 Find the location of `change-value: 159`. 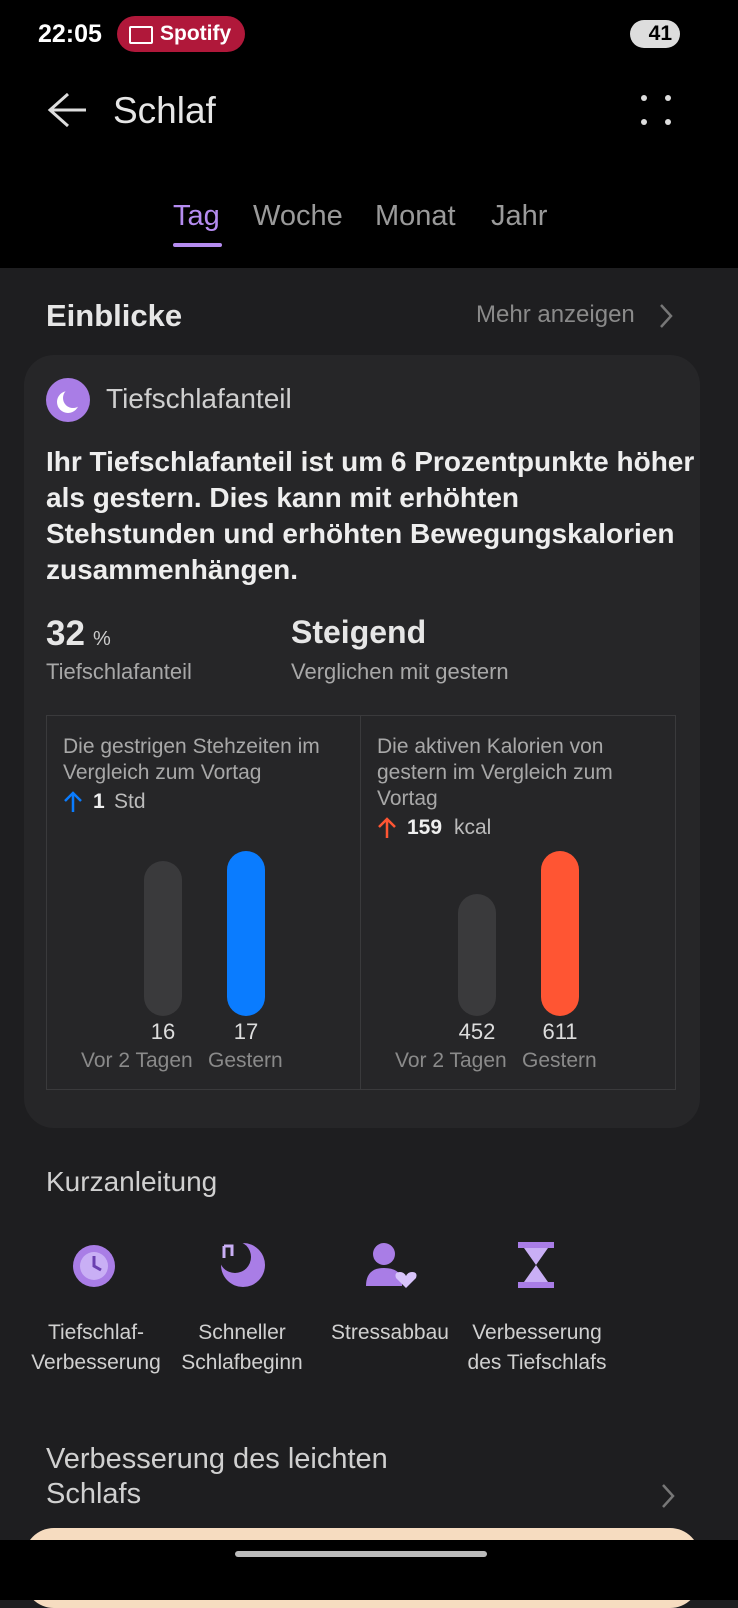

change-value: 159 is located at coordinates (425, 827).